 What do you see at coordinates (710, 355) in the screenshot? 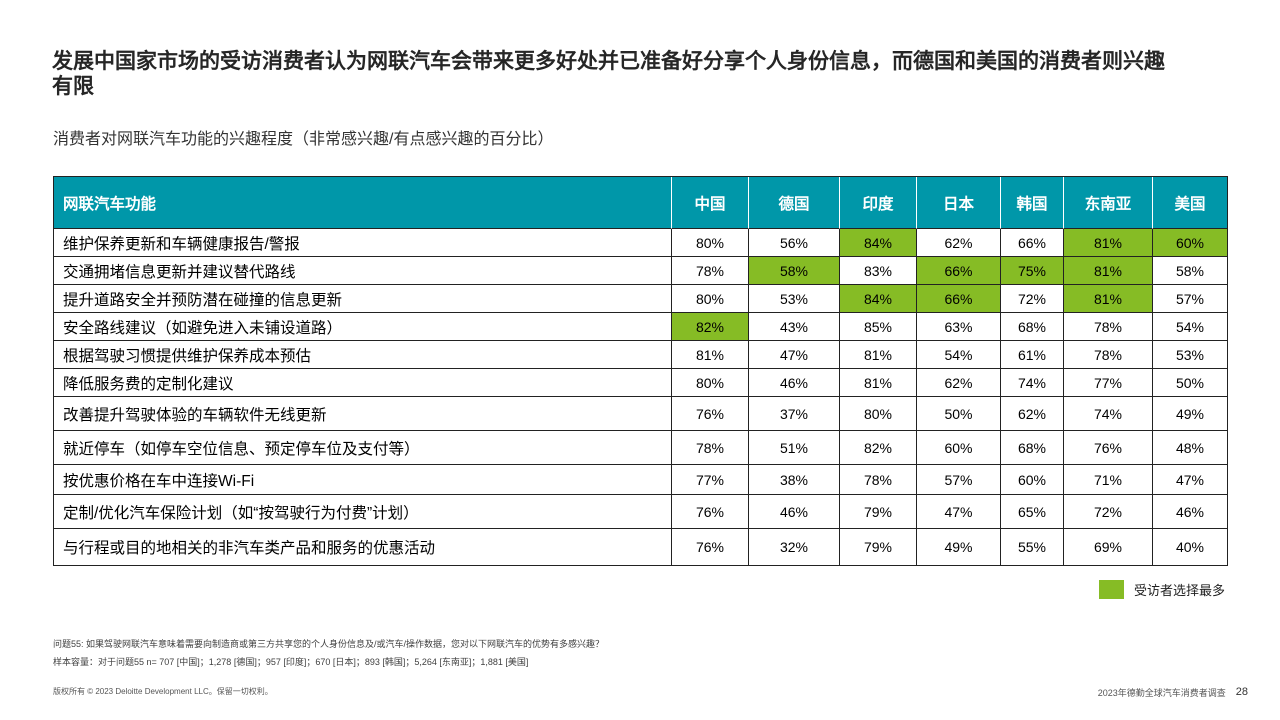
I see `value-cell-china: 81%` at bounding box center [710, 355].